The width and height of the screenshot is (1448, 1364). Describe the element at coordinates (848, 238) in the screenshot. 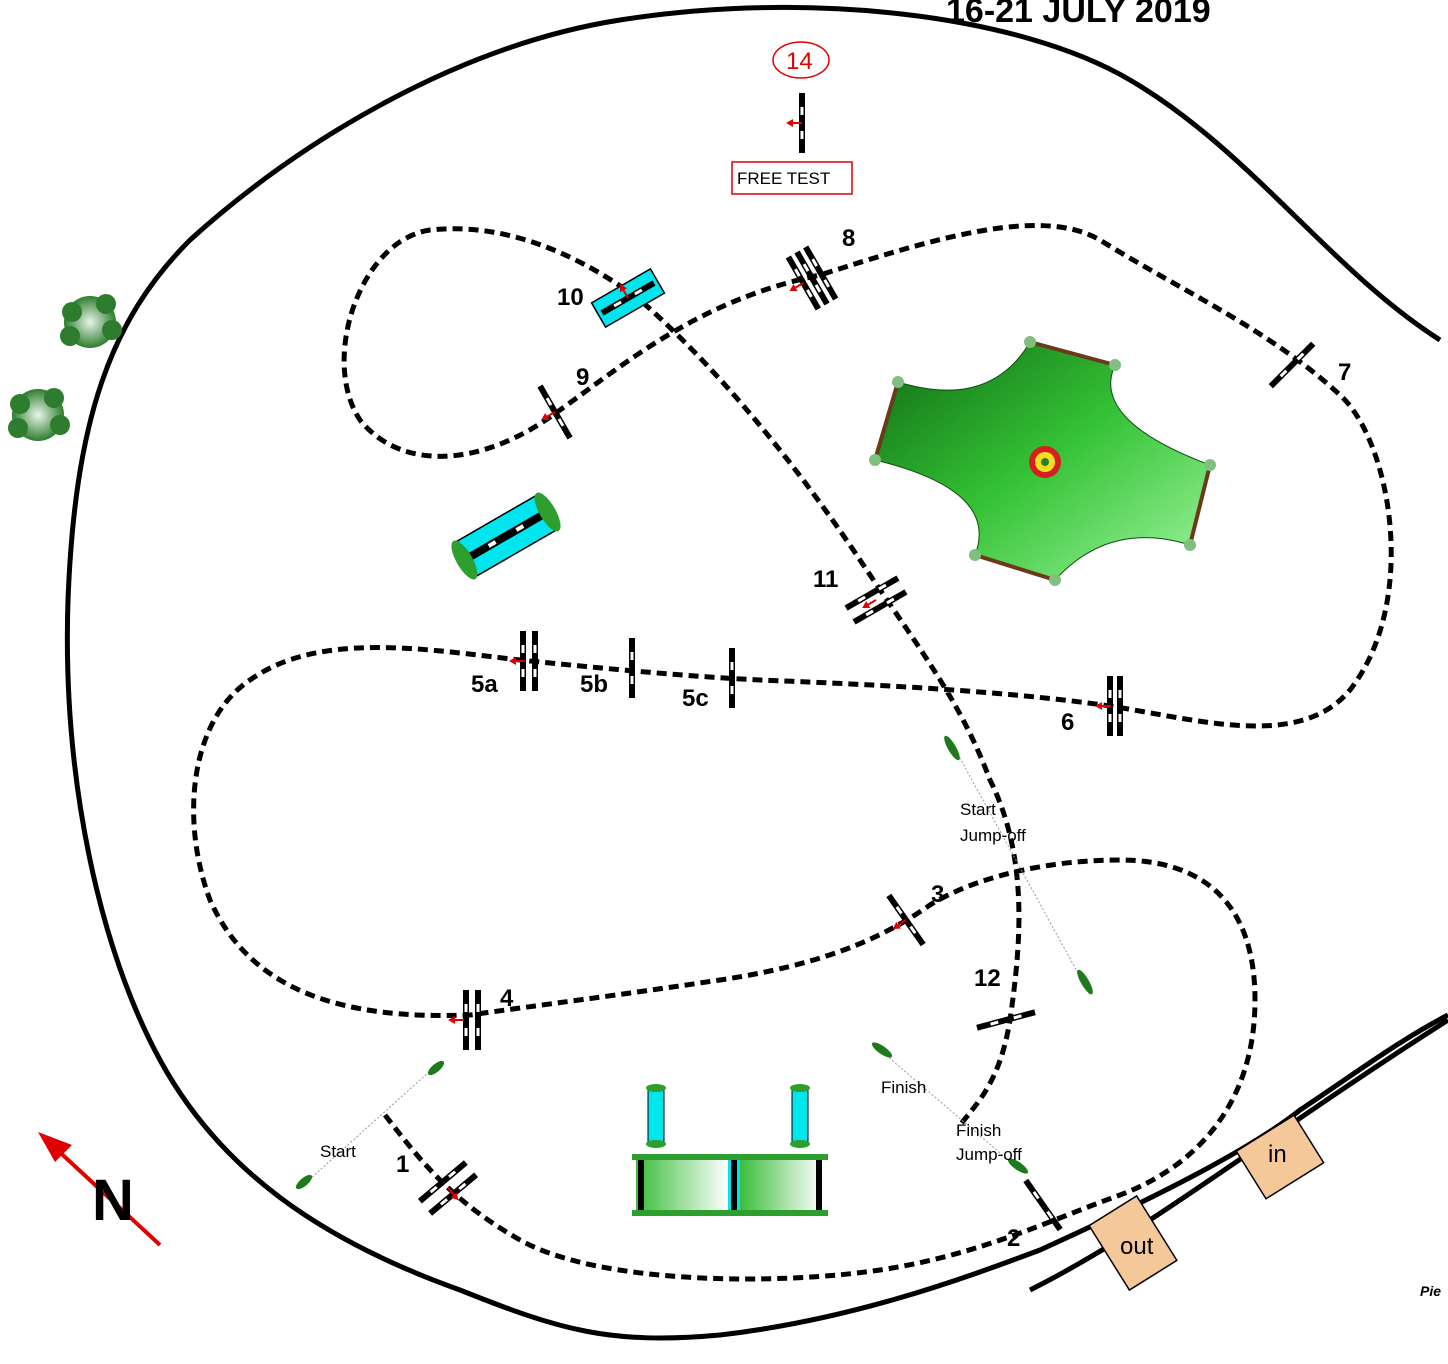

I see `fence-8-number: 8` at that location.